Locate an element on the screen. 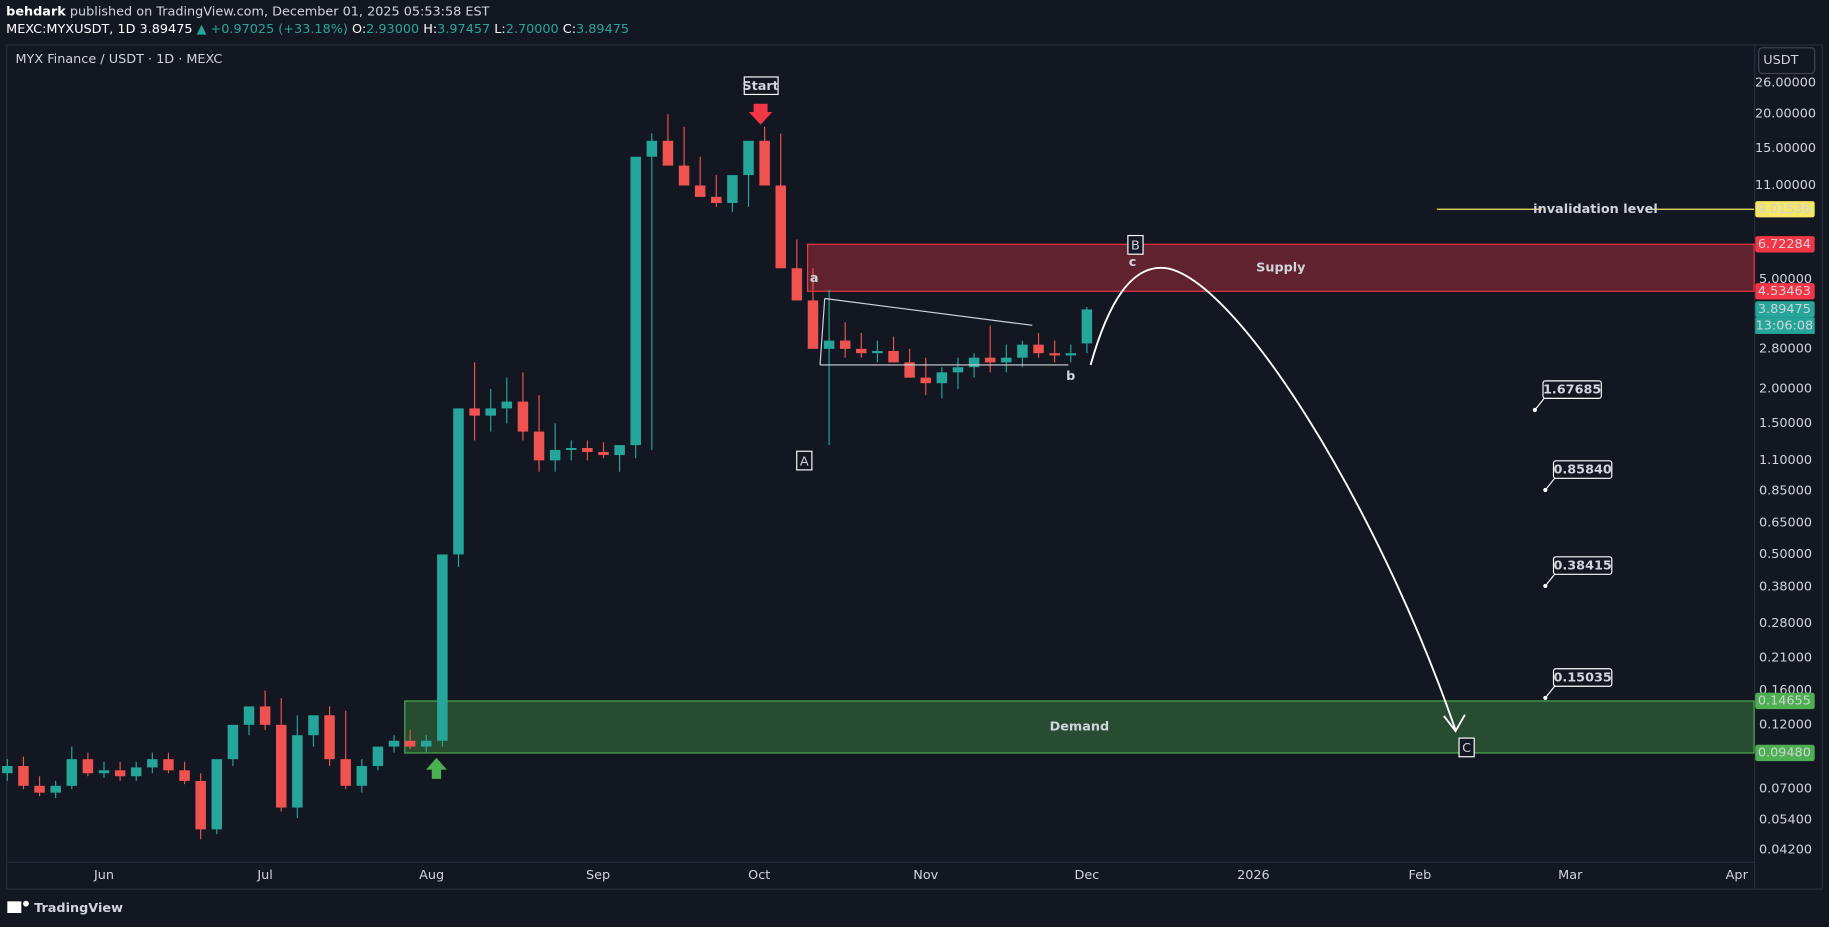  y-tick-label: 0.12000 is located at coordinates (1785, 724).